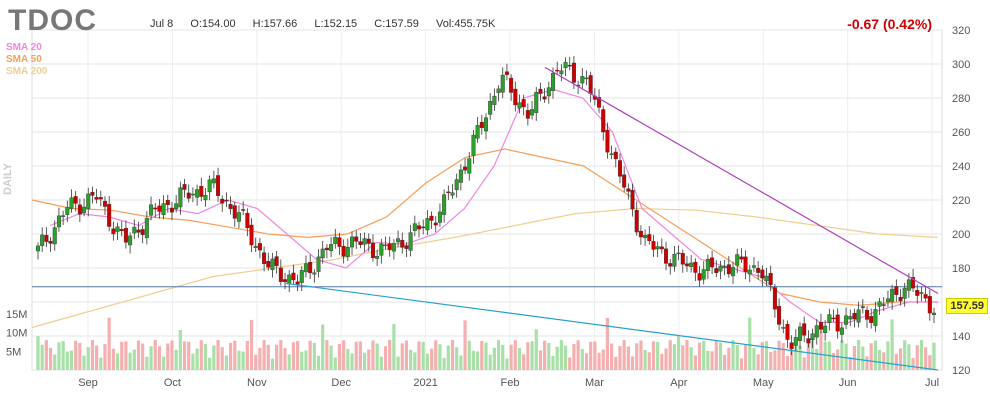  What do you see at coordinates (889, 24) in the screenshot?
I see `price-change: -0.67 (0.42%)` at bounding box center [889, 24].